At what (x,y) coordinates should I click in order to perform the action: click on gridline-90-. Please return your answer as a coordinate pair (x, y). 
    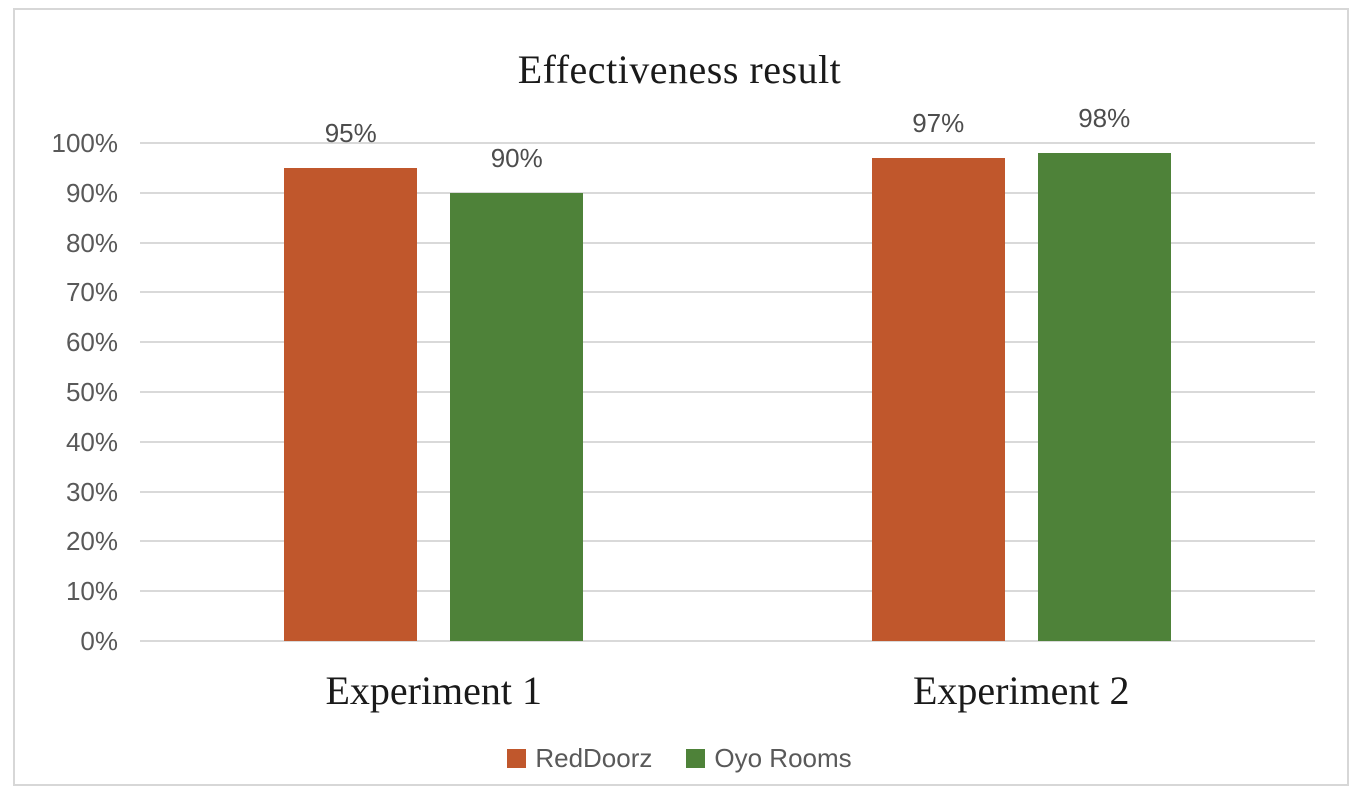
    Looking at the image, I should click on (727, 192).